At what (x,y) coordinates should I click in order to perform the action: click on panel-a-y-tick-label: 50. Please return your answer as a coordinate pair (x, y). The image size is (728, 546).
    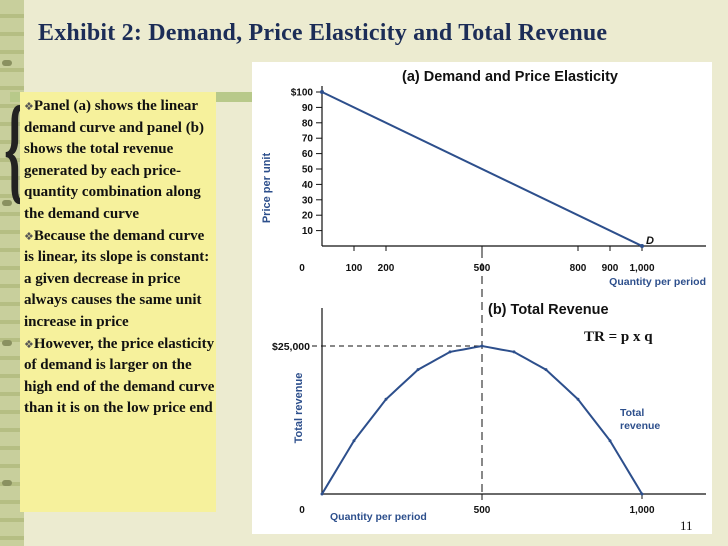
    Looking at the image, I should click on (308, 170).